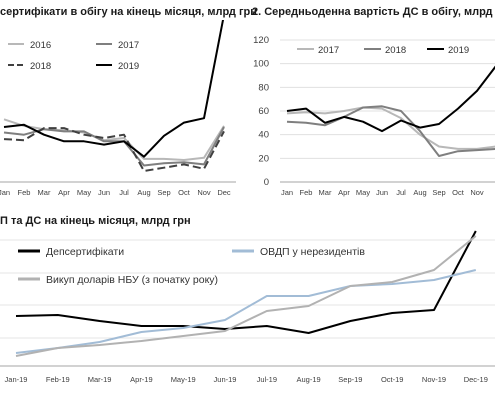  What do you see at coordinates (225, 379) in the screenshot?
I see `chart-3-x-tick-label: Jun-19` at bounding box center [225, 379].